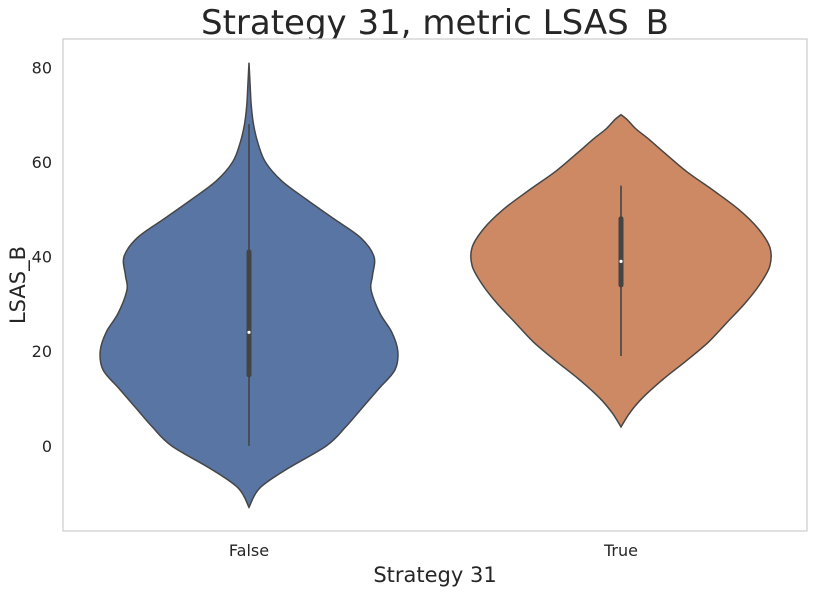  Describe the element at coordinates (47, 446) in the screenshot. I see `y-tick-label: 0` at that location.